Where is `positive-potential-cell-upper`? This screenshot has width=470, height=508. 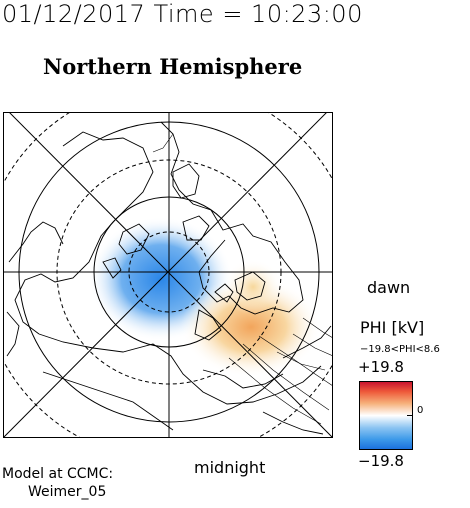
positive-potential-cell-upper is located at coordinates (253, 287).